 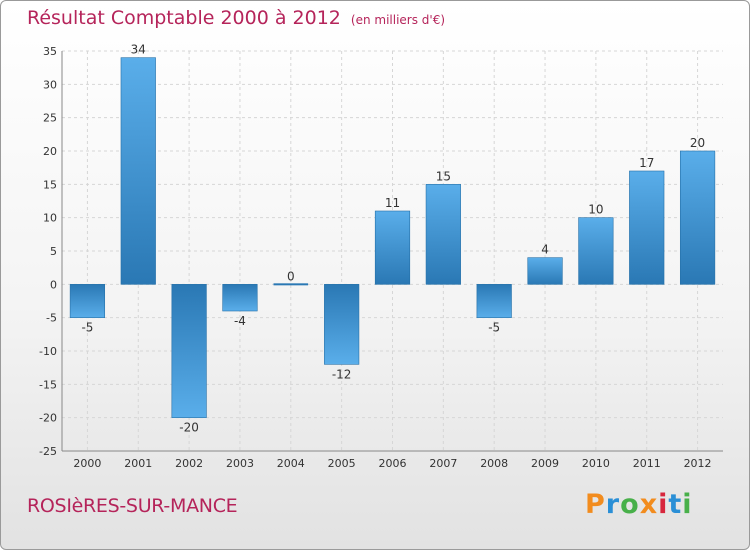 What do you see at coordinates (443, 463) in the screenshot?
I see `x-tick-label: 2007` at bounding box center [443, 463].